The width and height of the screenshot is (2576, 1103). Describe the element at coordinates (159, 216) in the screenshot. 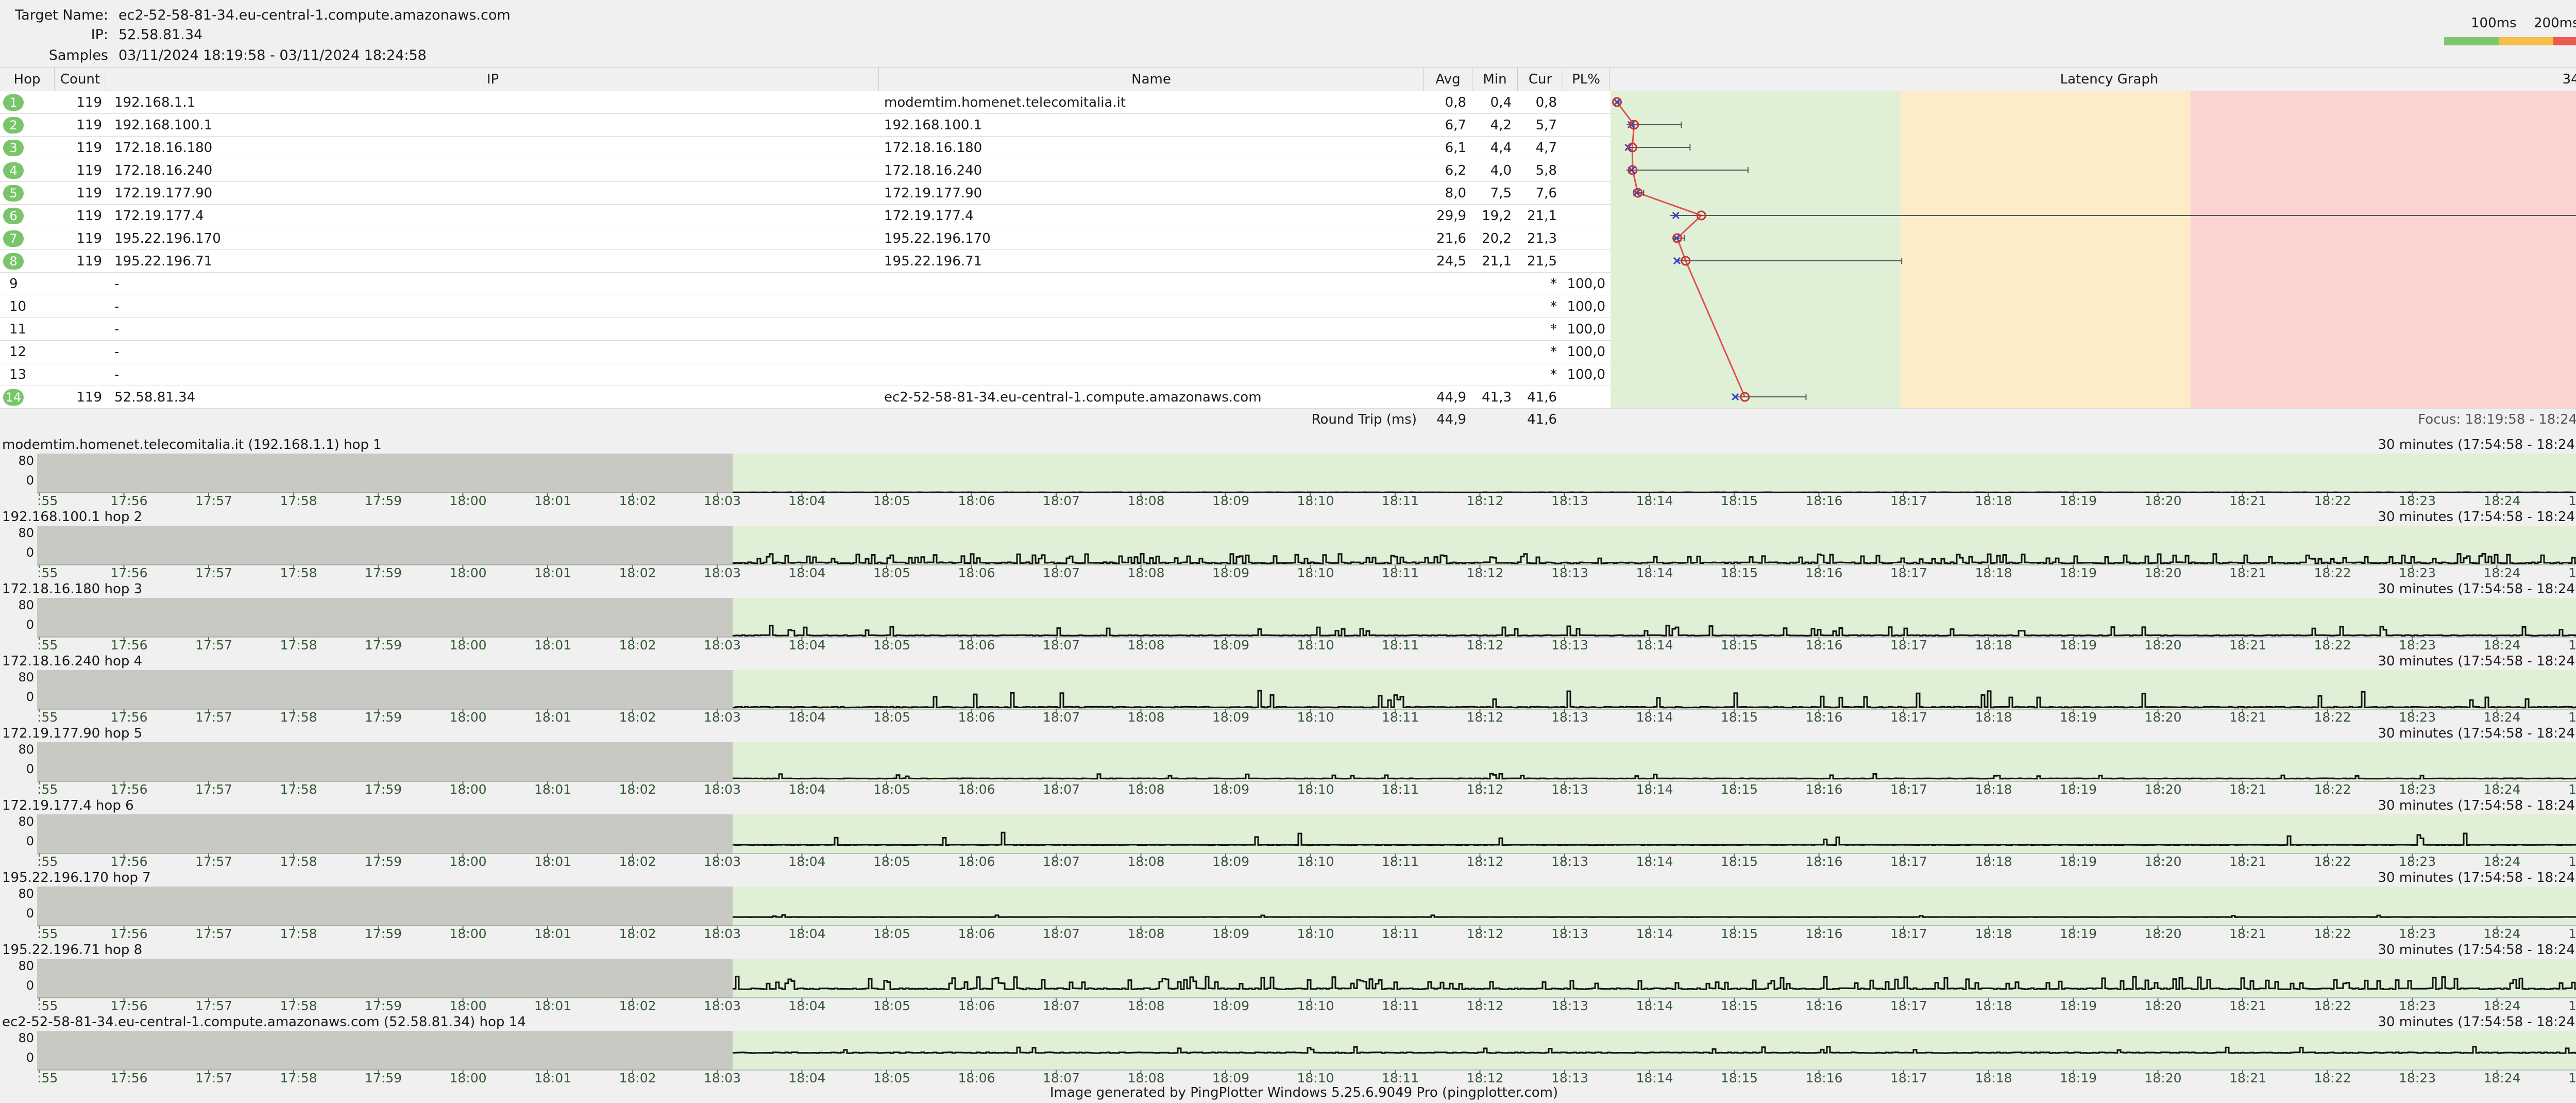

I see `hop-ip-cell: 172.19.177.4` at that location.